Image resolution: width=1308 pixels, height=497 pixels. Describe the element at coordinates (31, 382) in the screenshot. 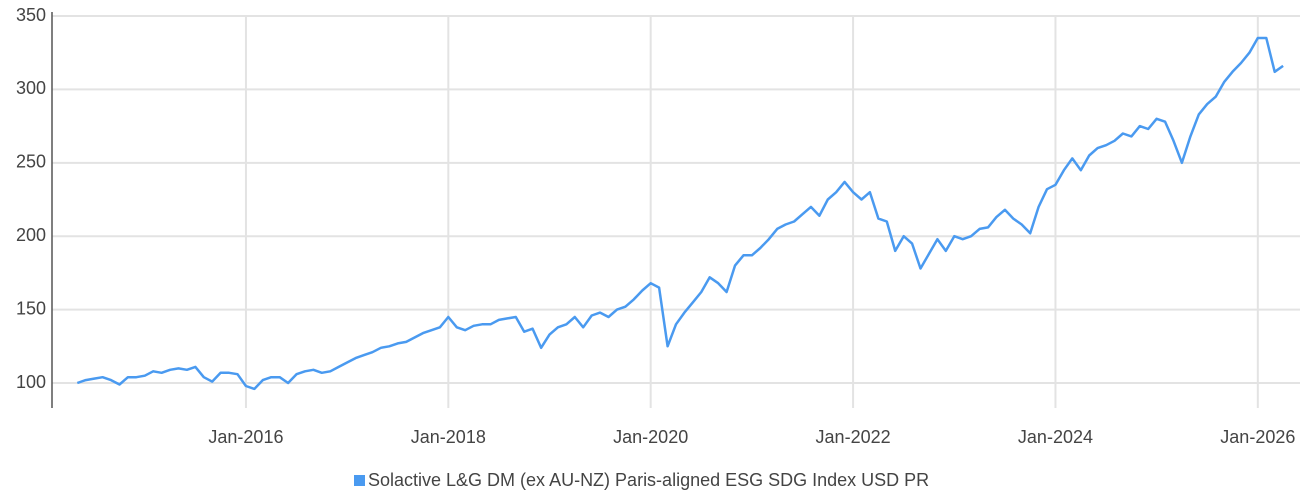

I see `y-tick-label: 100` at that location.